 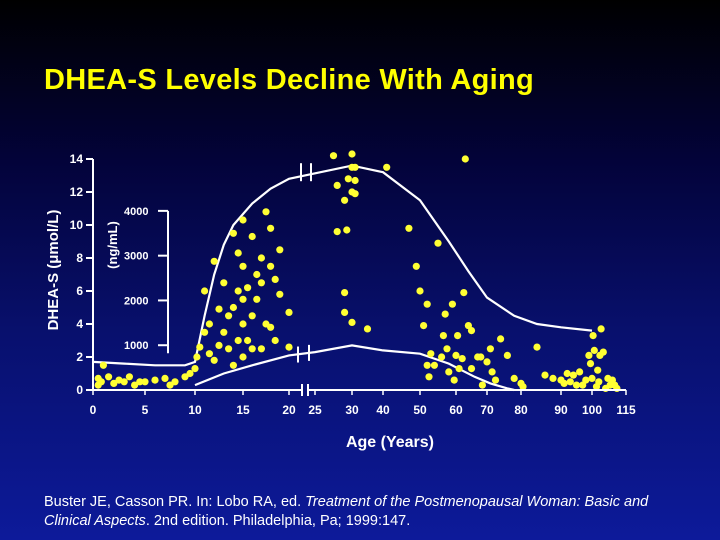 I want to click on x-tick-label: 20, so click(x=289, y=410).